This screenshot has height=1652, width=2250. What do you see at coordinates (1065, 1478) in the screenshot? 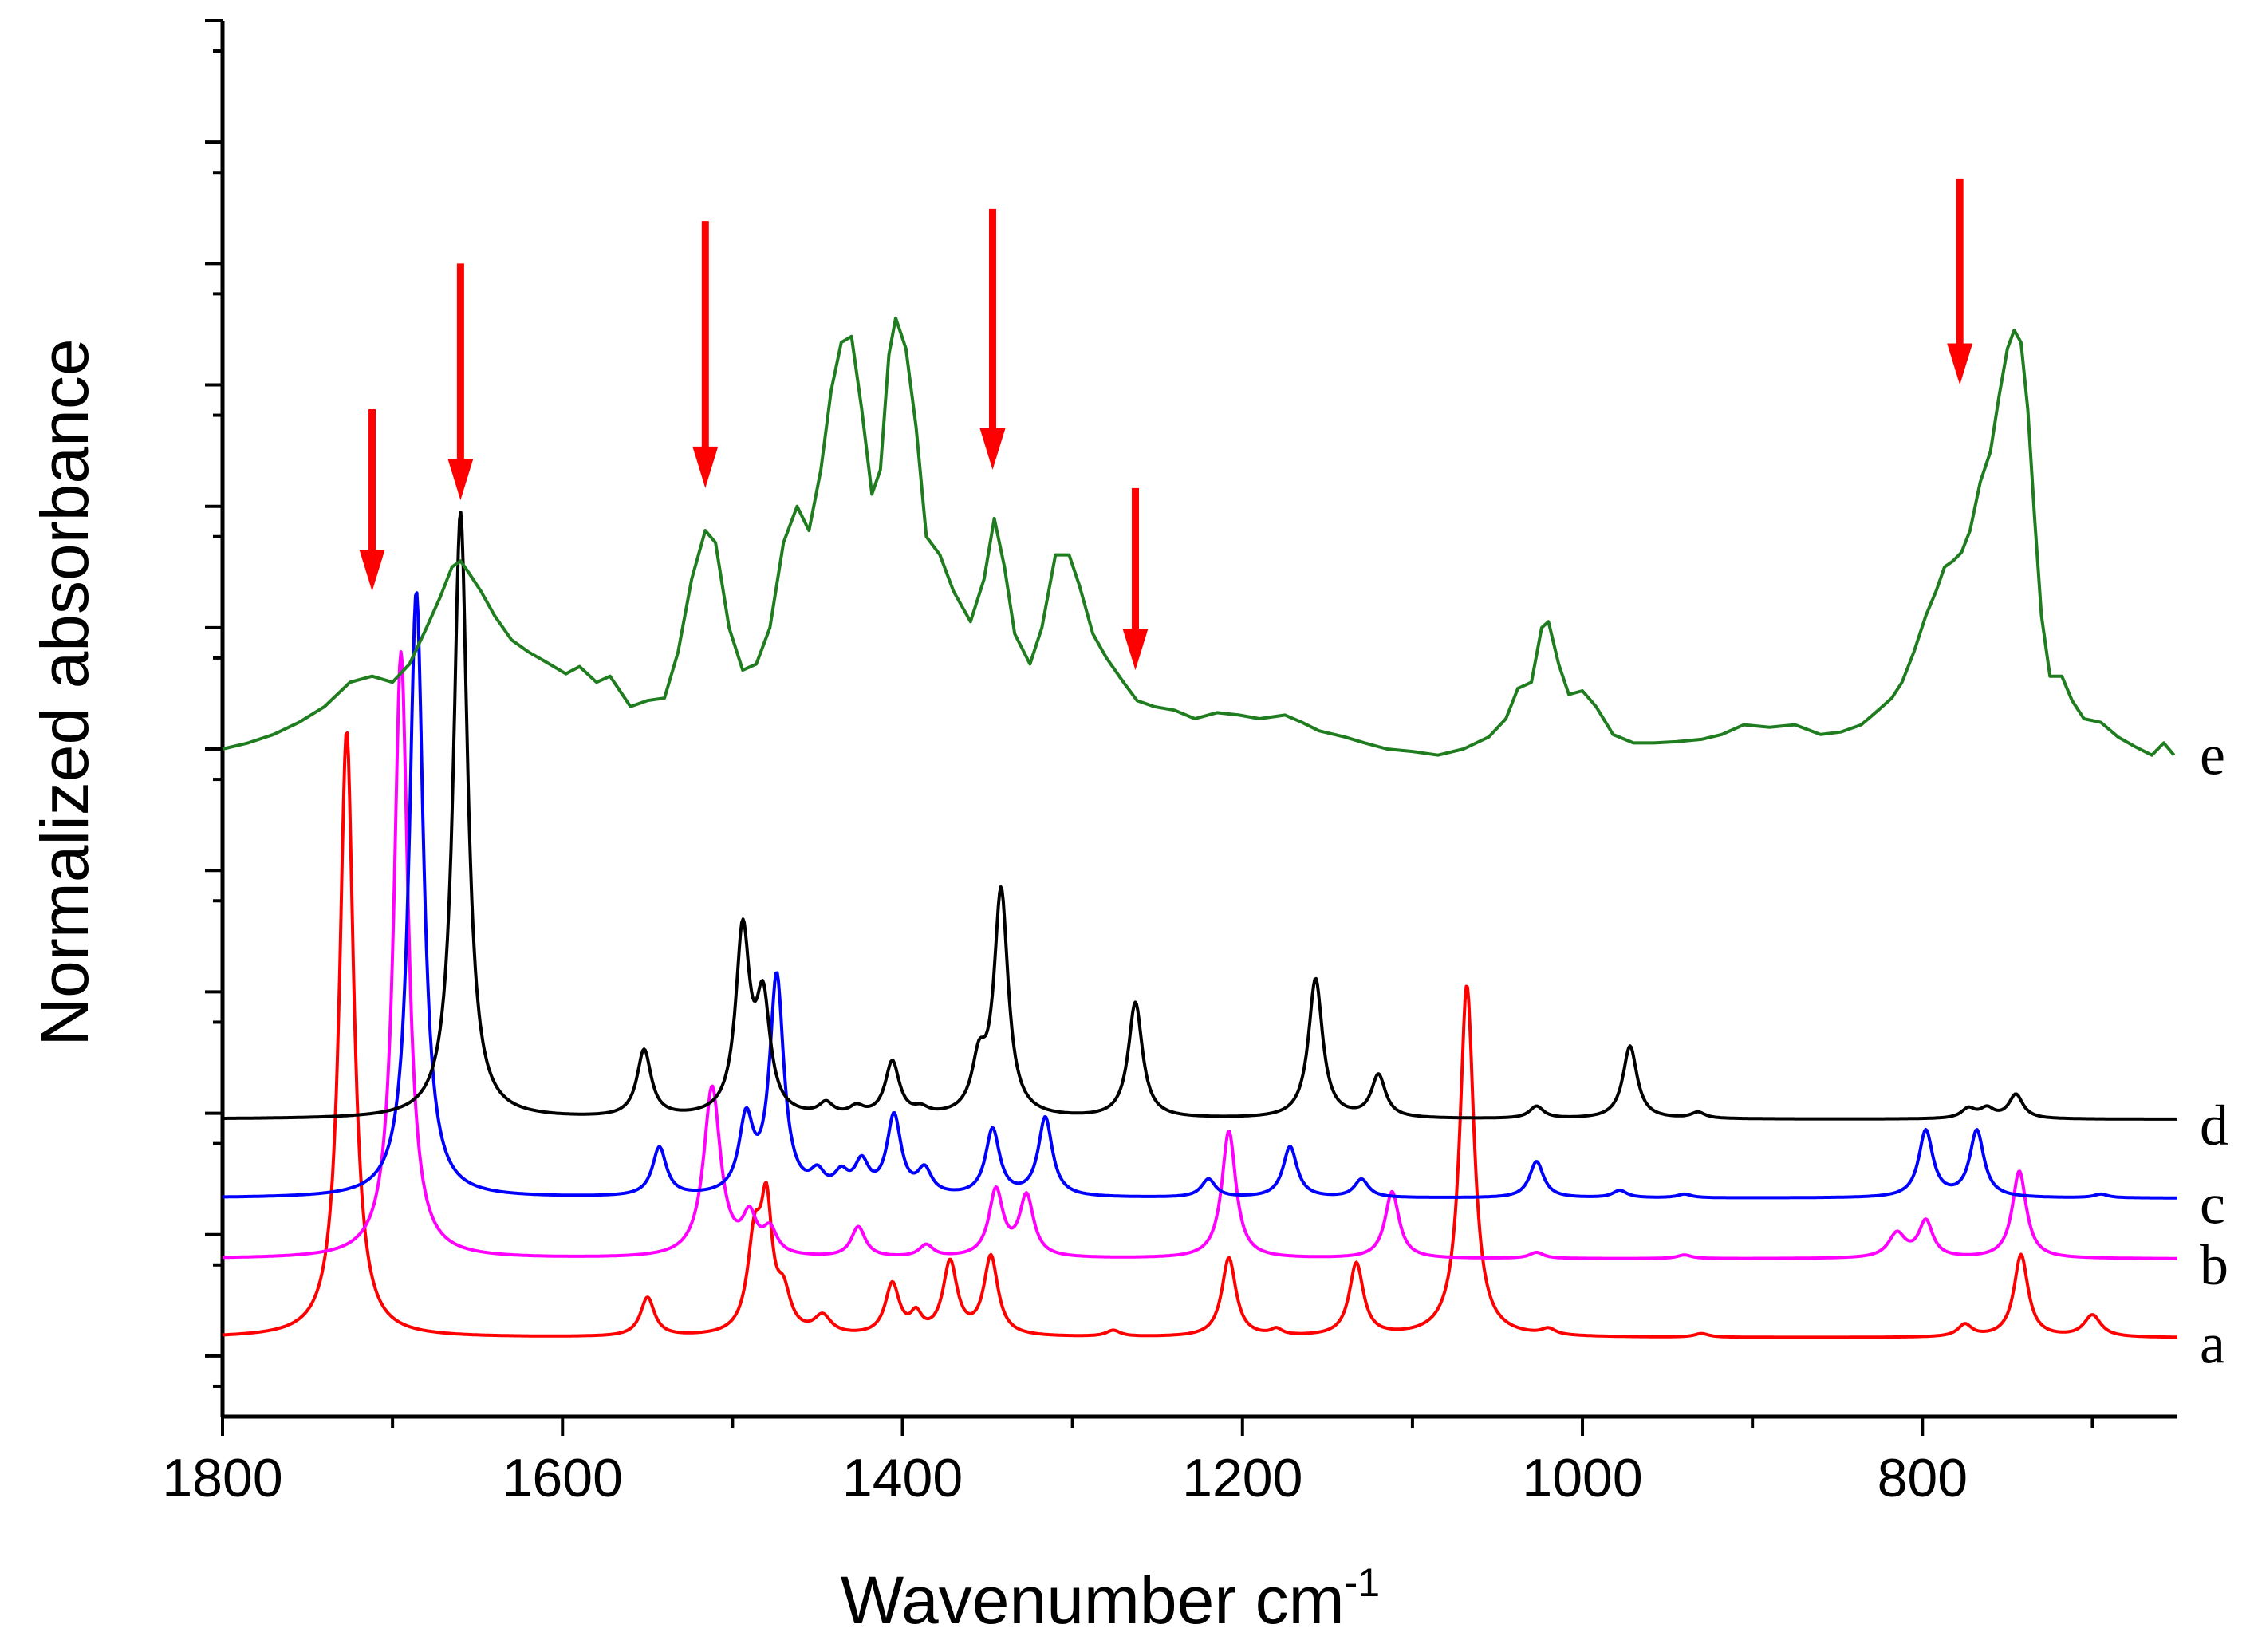
I see `x-tick-labels: 1800 1600 1400 1200 1000 800` at bounding box center [1065, 1478].